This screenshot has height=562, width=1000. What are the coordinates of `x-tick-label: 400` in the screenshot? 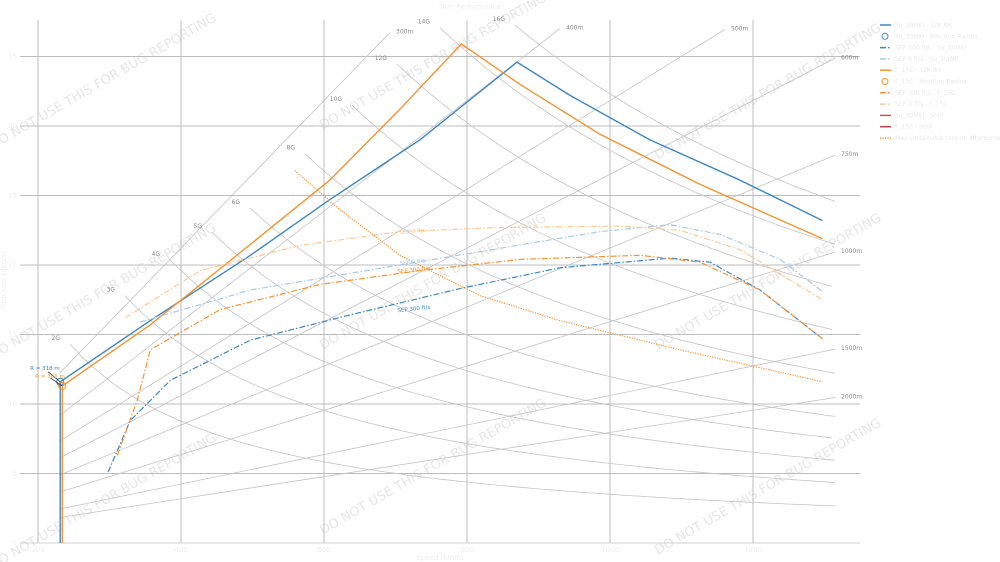 It's located at (180, 550).